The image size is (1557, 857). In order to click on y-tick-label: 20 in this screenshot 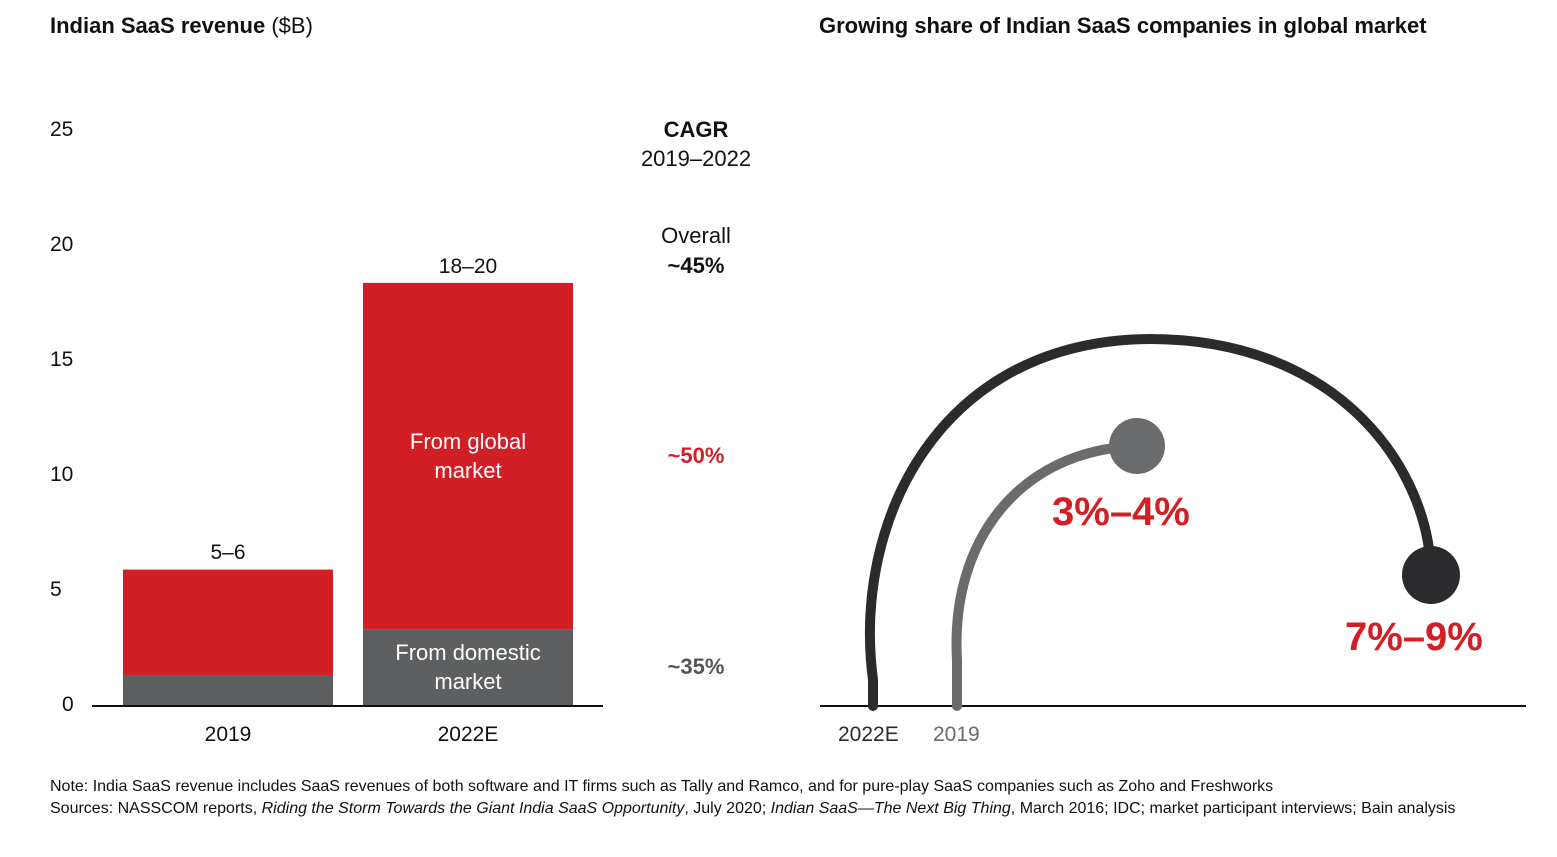, I will do `click(62, 244)`.